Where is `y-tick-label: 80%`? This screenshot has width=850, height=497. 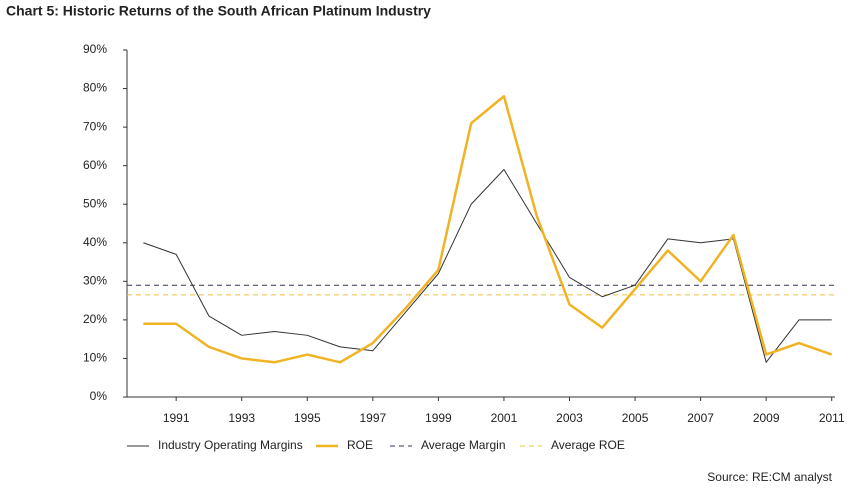 y-tick-label: 80% is located at coordinates (95, 88).